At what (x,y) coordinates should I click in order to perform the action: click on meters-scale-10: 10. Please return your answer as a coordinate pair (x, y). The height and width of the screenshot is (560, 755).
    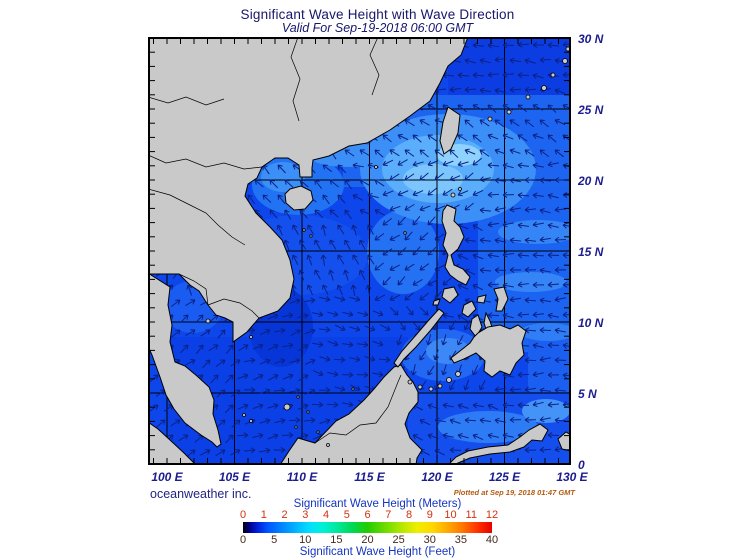
    Looking at the image, I should click on (450, 515).